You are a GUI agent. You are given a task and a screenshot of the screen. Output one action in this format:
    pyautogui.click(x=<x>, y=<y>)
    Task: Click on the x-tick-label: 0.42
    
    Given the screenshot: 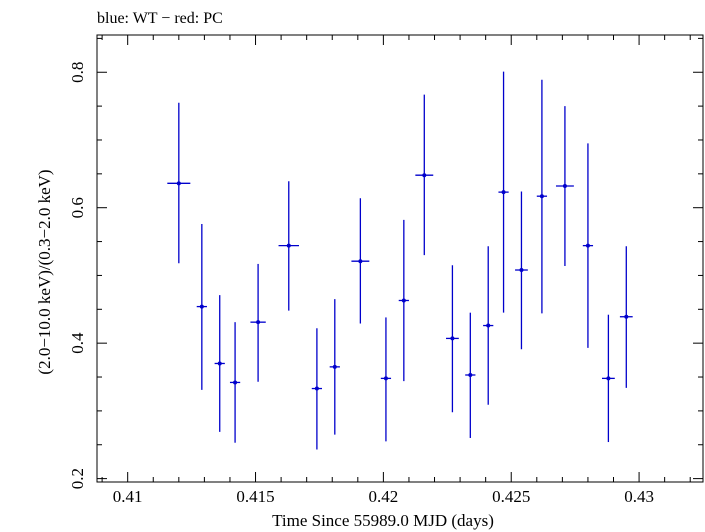 What is the action you would take?
    pyautogui.click(x=384, y=496)
    